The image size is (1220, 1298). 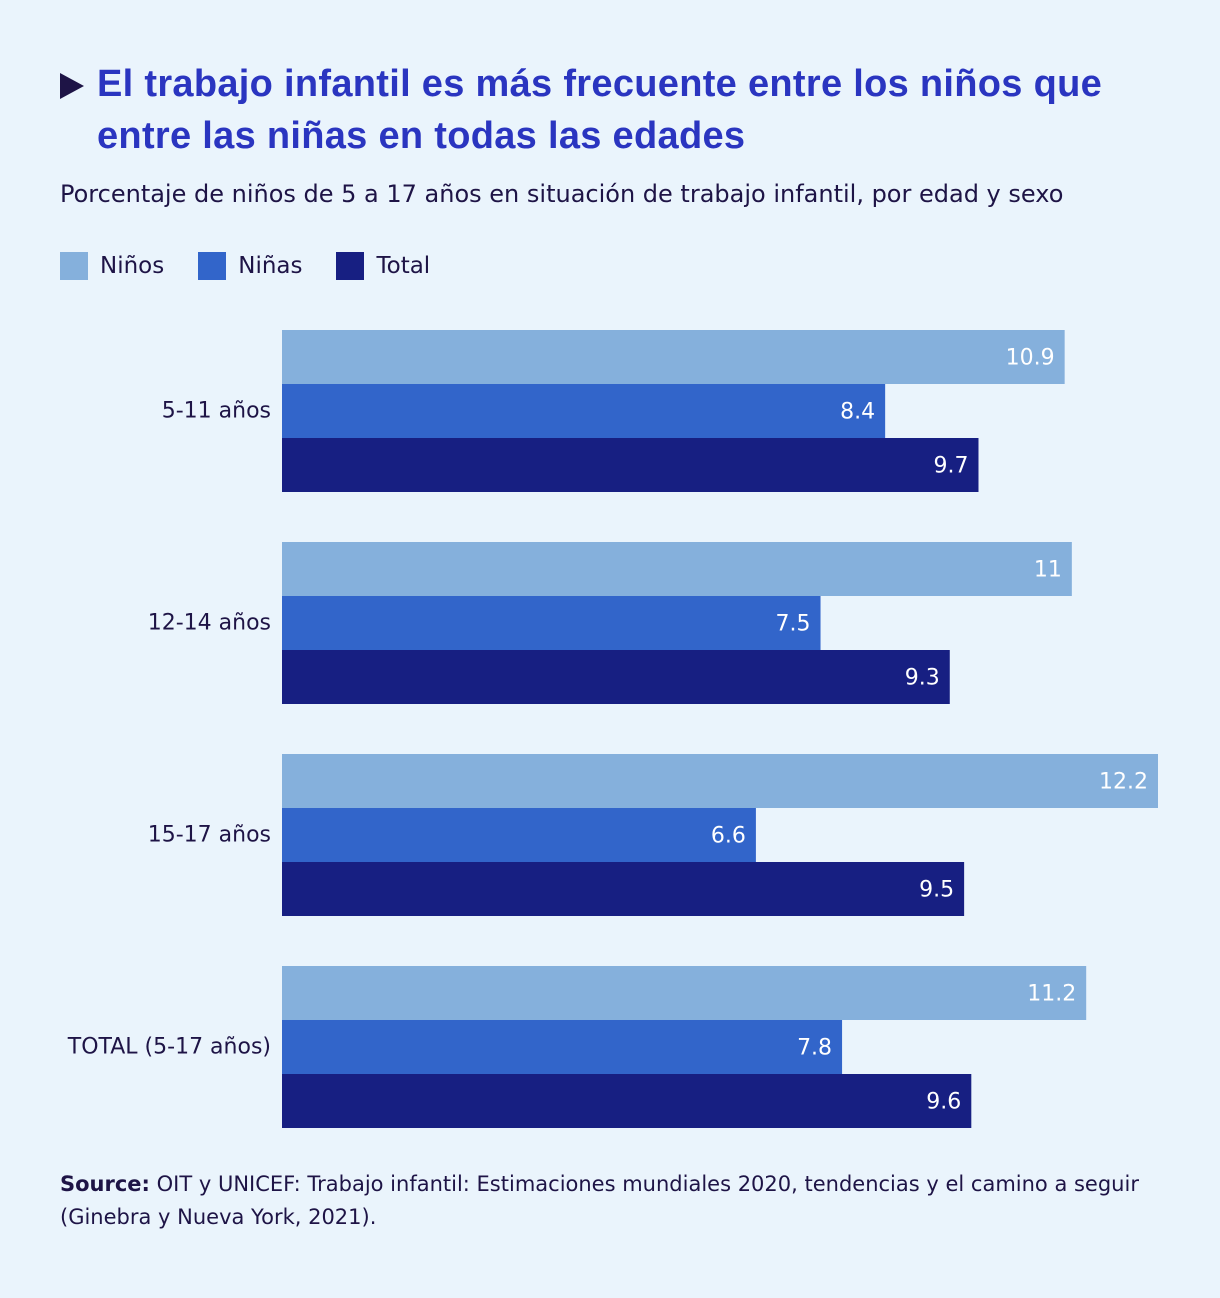 I want to click on category-label-total-5-17-anos: TOTAL (5-17 años), so click(x=169, y=1047).